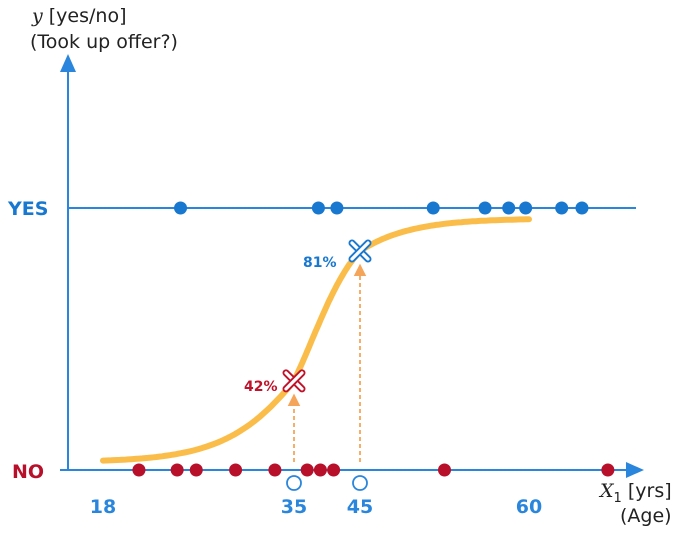  What do you see at coordinates (618, 498) in the screenshot?
I see `x-axis-subscript: 1` at bounding box center [618, 498].